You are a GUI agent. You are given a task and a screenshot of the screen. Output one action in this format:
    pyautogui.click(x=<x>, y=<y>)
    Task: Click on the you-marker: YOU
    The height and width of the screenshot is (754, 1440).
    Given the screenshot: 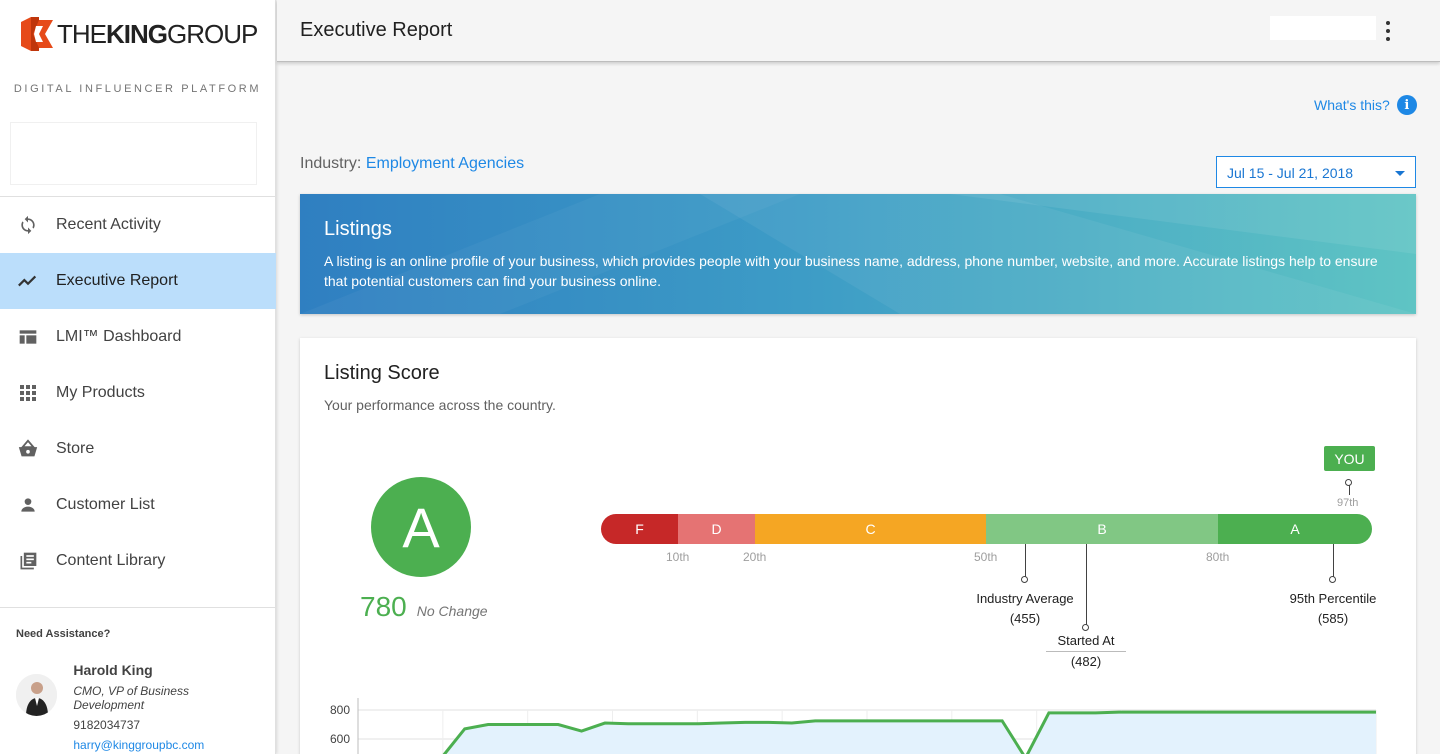 What is the action you would take?
    pyautogui.click(x=1349, y=458)
    